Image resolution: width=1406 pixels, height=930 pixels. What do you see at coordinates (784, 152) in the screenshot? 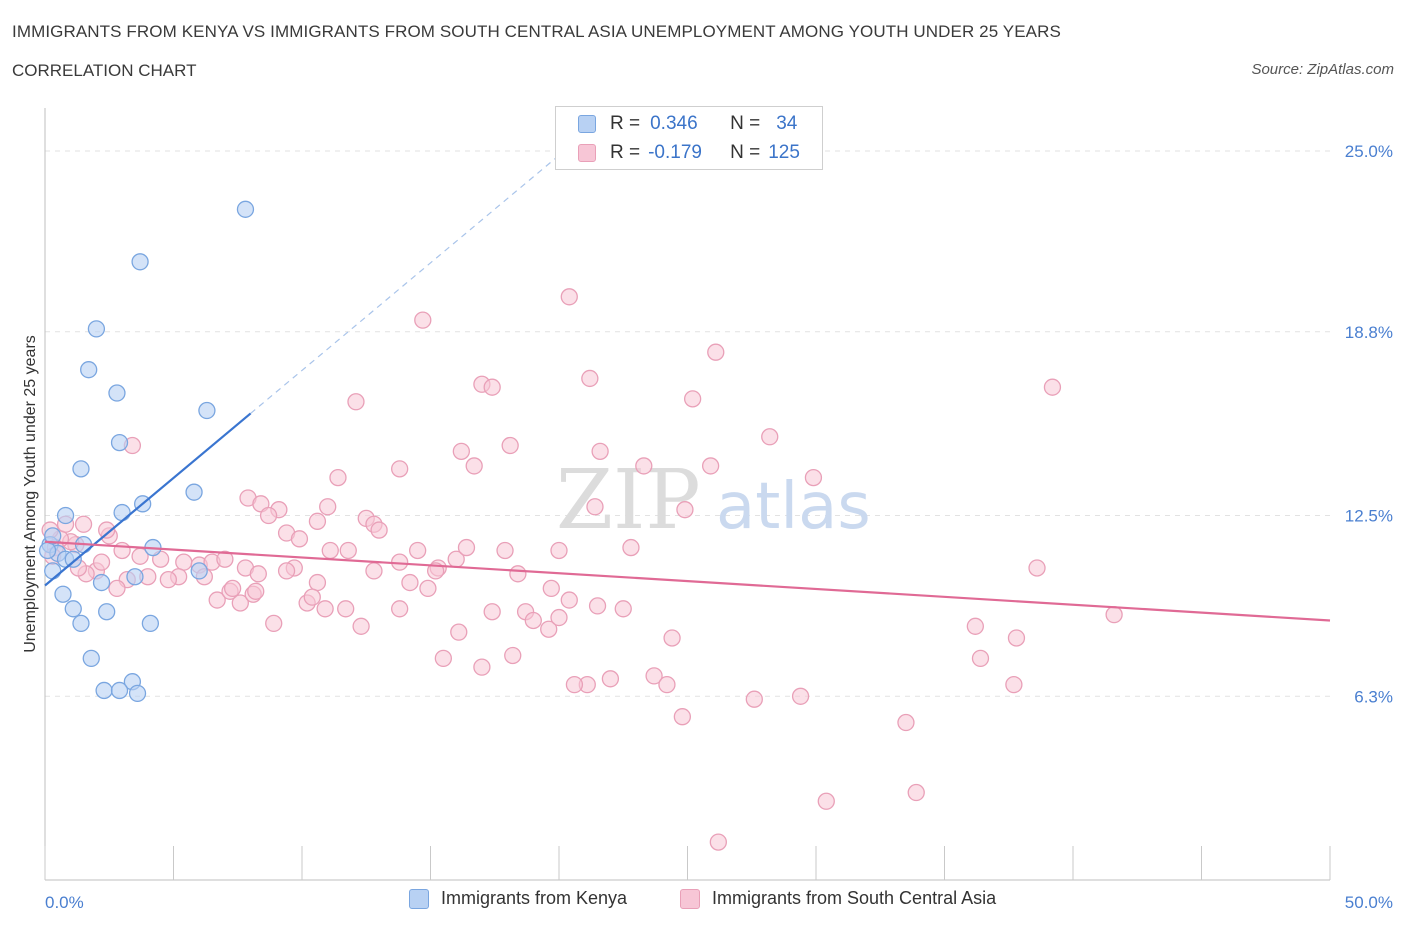
I see `legend-n-value-sca: 125` at bounding box center [784, 152].